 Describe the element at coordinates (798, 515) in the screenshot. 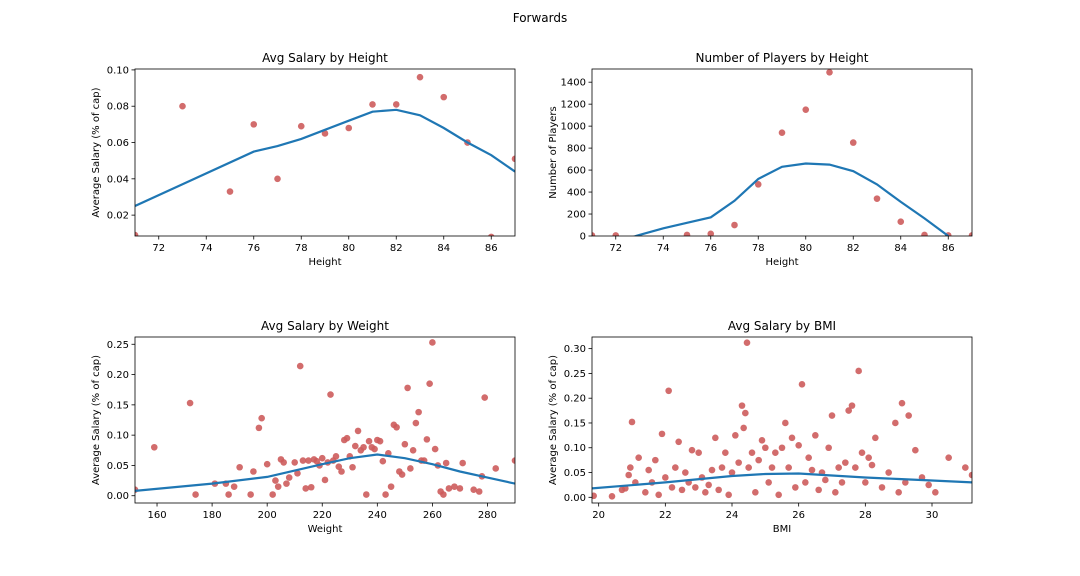

I see `x-tick-label: 26` at that location.